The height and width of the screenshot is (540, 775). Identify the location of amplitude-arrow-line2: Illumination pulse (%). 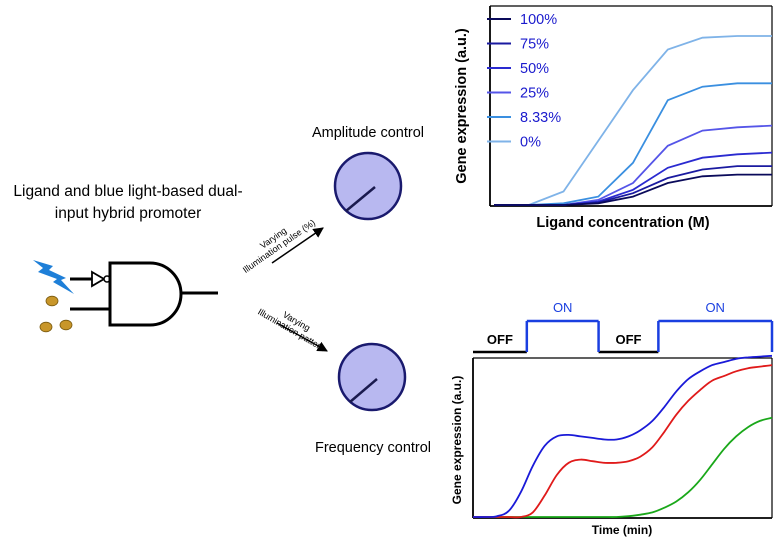
(279, 246).